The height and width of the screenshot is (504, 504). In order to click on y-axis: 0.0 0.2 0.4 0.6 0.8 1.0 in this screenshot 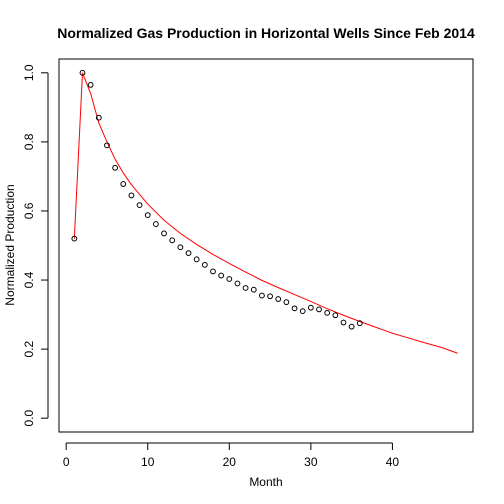, I will do `click(35, 245)`.